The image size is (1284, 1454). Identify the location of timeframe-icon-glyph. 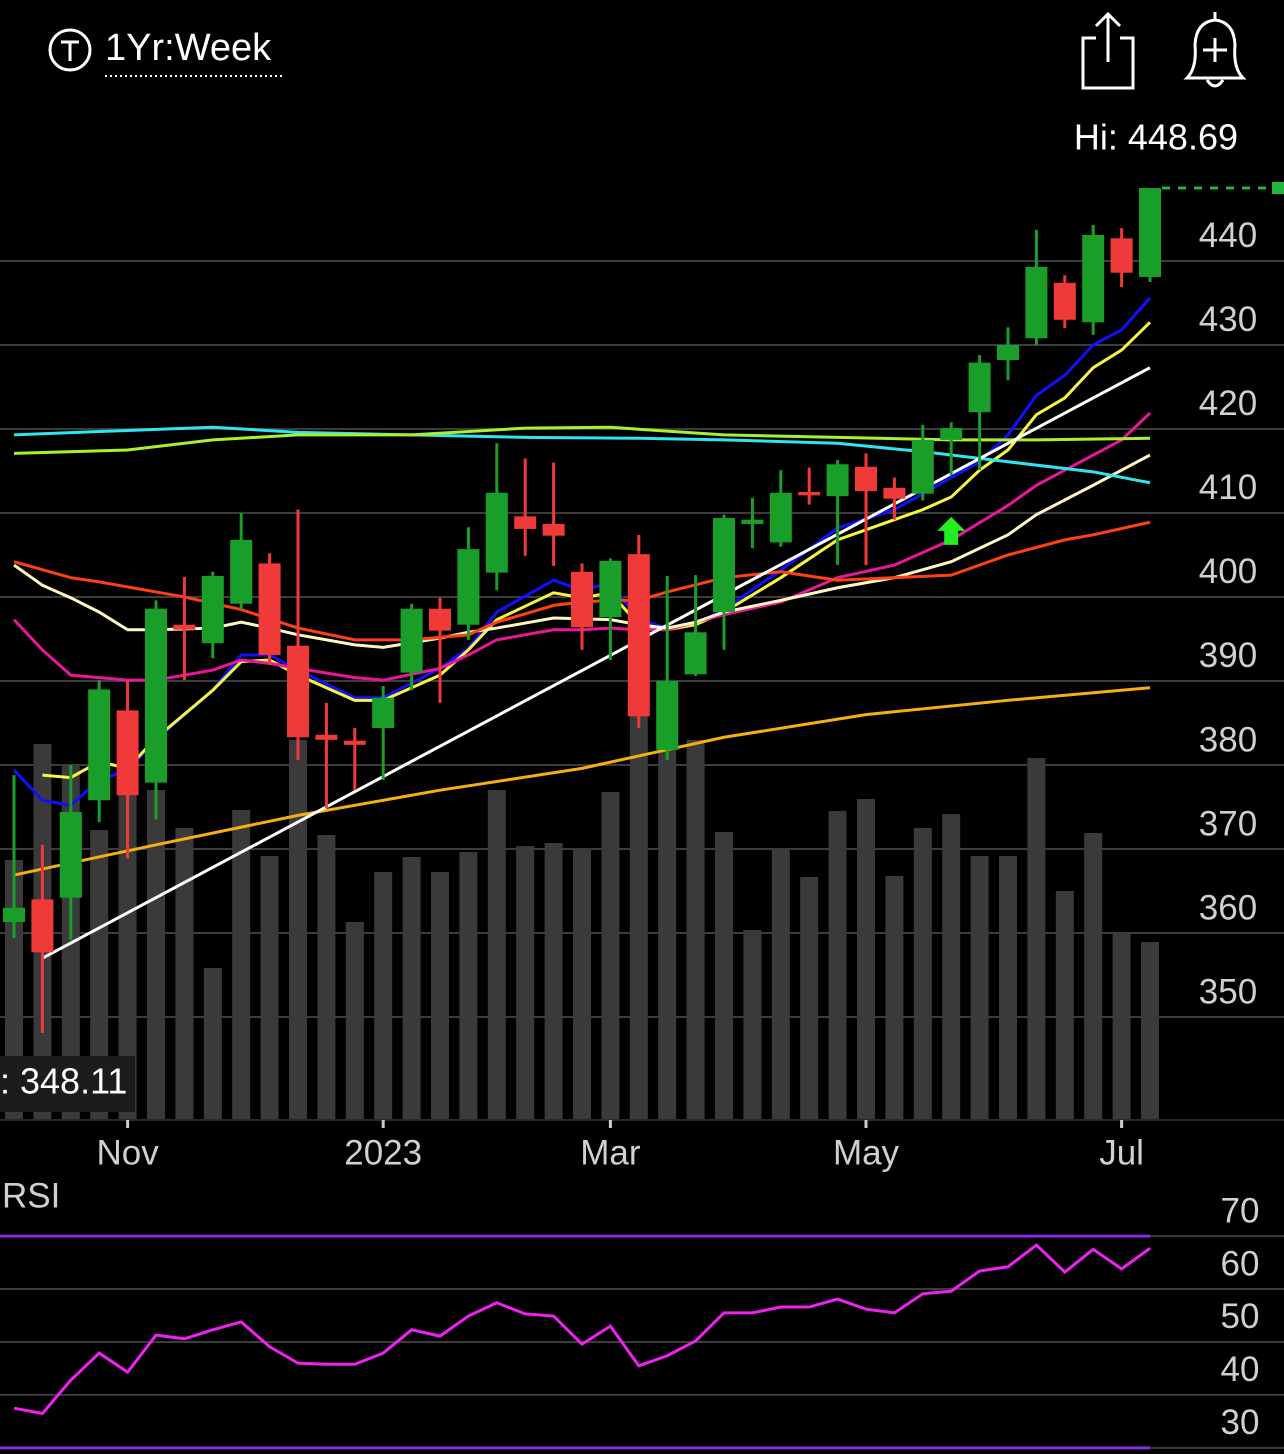
(70, 50).